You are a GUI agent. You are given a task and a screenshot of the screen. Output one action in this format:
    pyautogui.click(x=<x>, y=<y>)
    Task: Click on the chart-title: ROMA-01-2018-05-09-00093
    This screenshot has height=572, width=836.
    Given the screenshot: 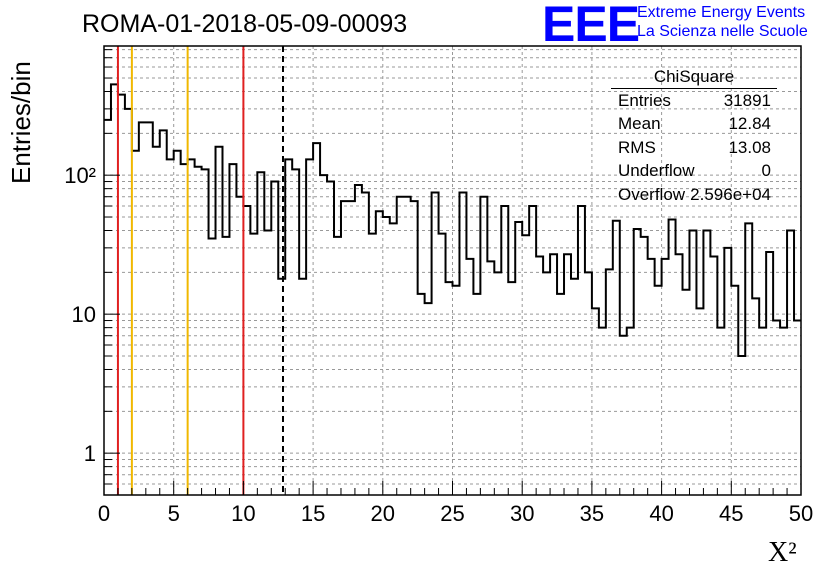 What is the action you would take?
    pyautogui.click(x=245, y=24)
    